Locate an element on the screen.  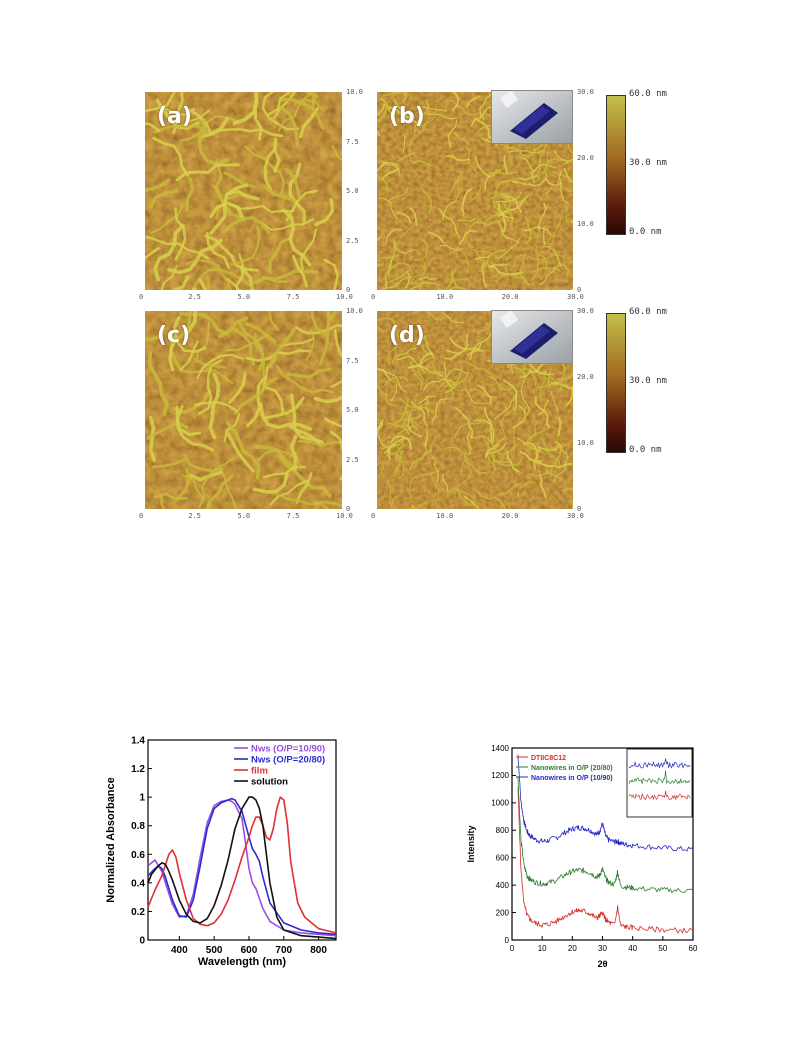
legend-entry: Nws (O/P=10/90) is located at coordinates (288, 749).